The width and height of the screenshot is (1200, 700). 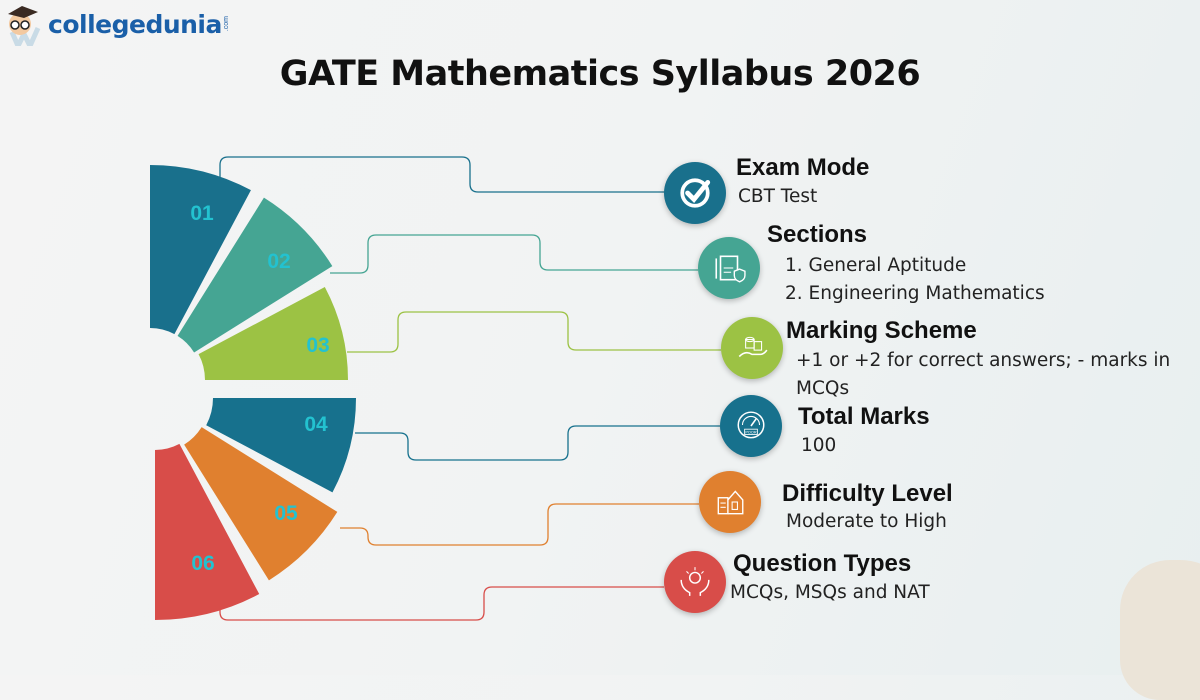 What do you see at coordinates (117, 24) in the screenshot?
I see `brand-logo: collegedunia .com` at bounding box center [117, 24].